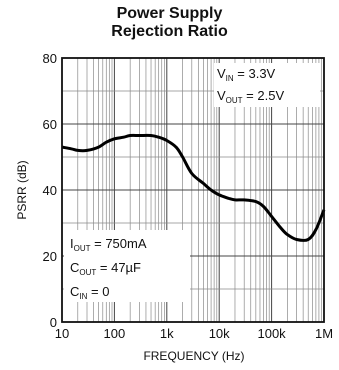 Image resolution: width=339 pixels, height=370 pixels. Describe the element at coordinates (62, 333) in the screenshot. I see `x-tick-label: 10` at that location.